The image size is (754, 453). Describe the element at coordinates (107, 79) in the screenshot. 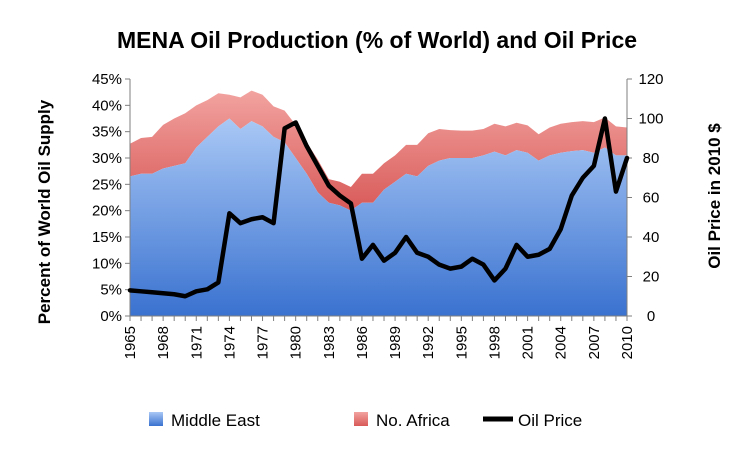

I see `y-tick-label: 45%` at that location.